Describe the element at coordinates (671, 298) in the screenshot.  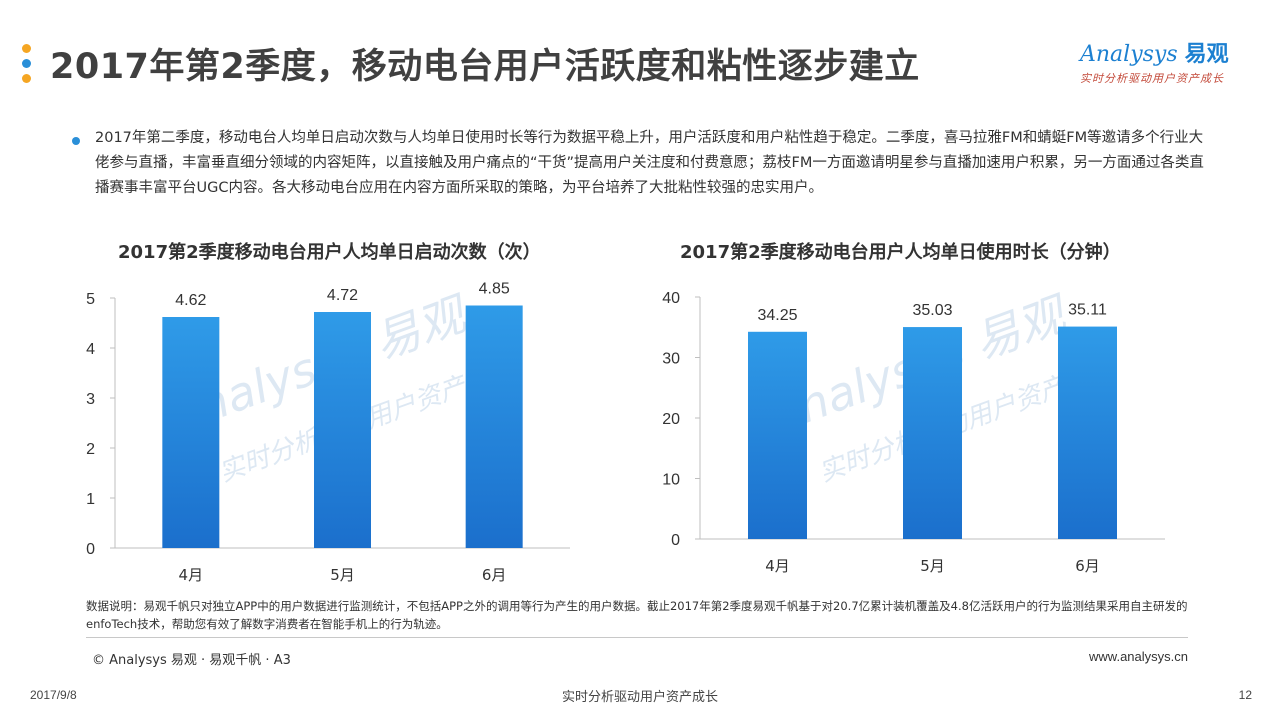
I see `y-tick-label: 40` at that location.